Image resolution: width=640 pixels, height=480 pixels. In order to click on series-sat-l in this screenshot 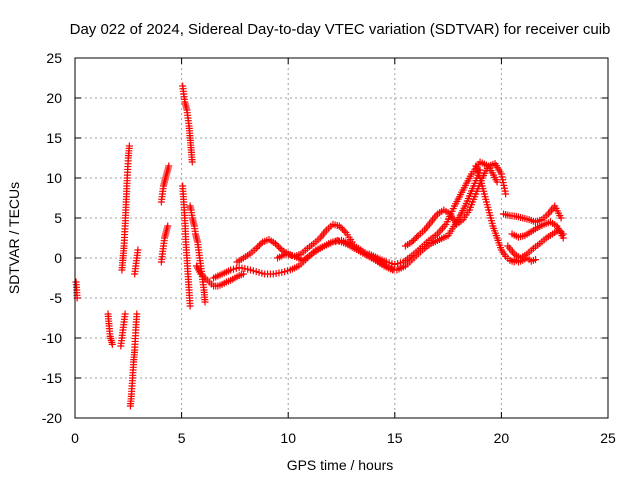, I will do `click(220, 276)`.